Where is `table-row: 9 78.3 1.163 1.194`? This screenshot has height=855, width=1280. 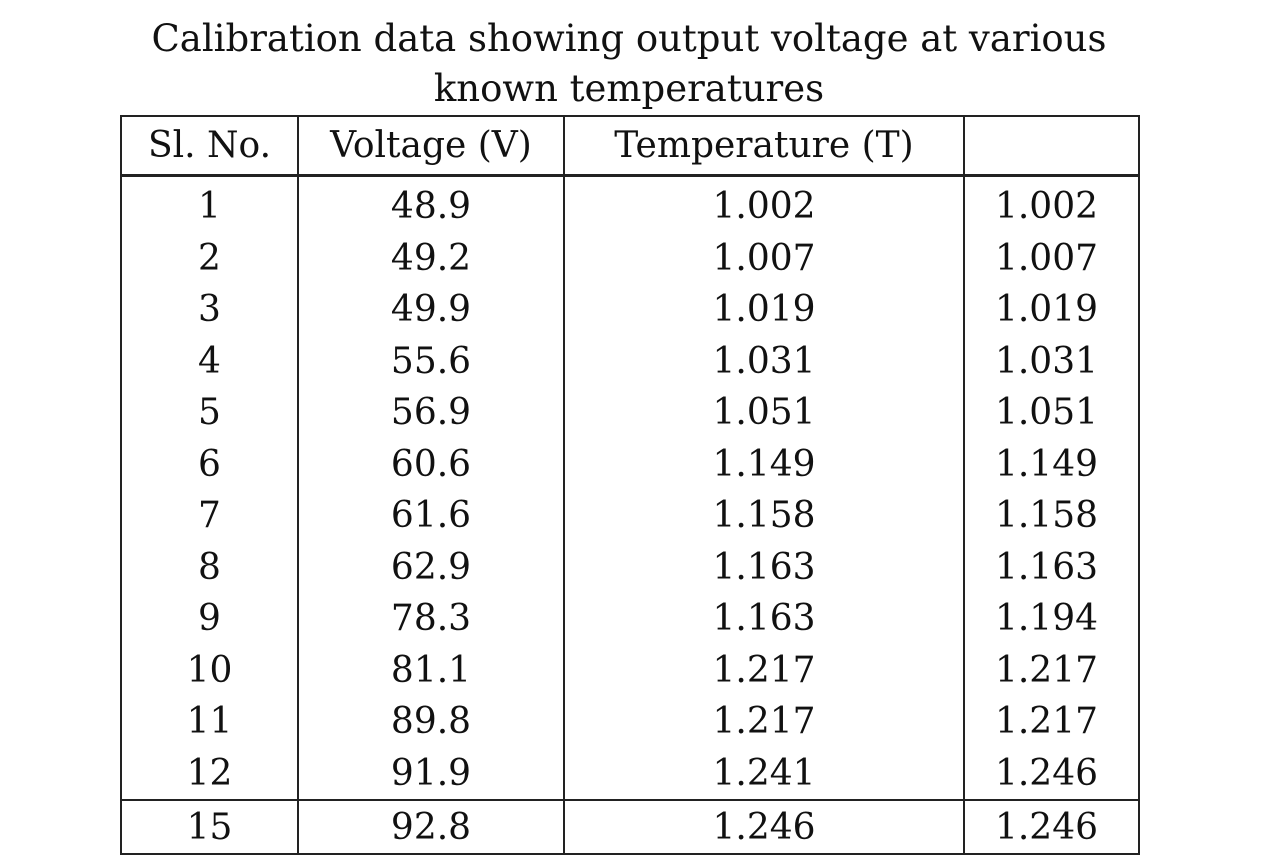
table-row: 9 78.3 1.163 1.194 is located at coordinates (630, 619).